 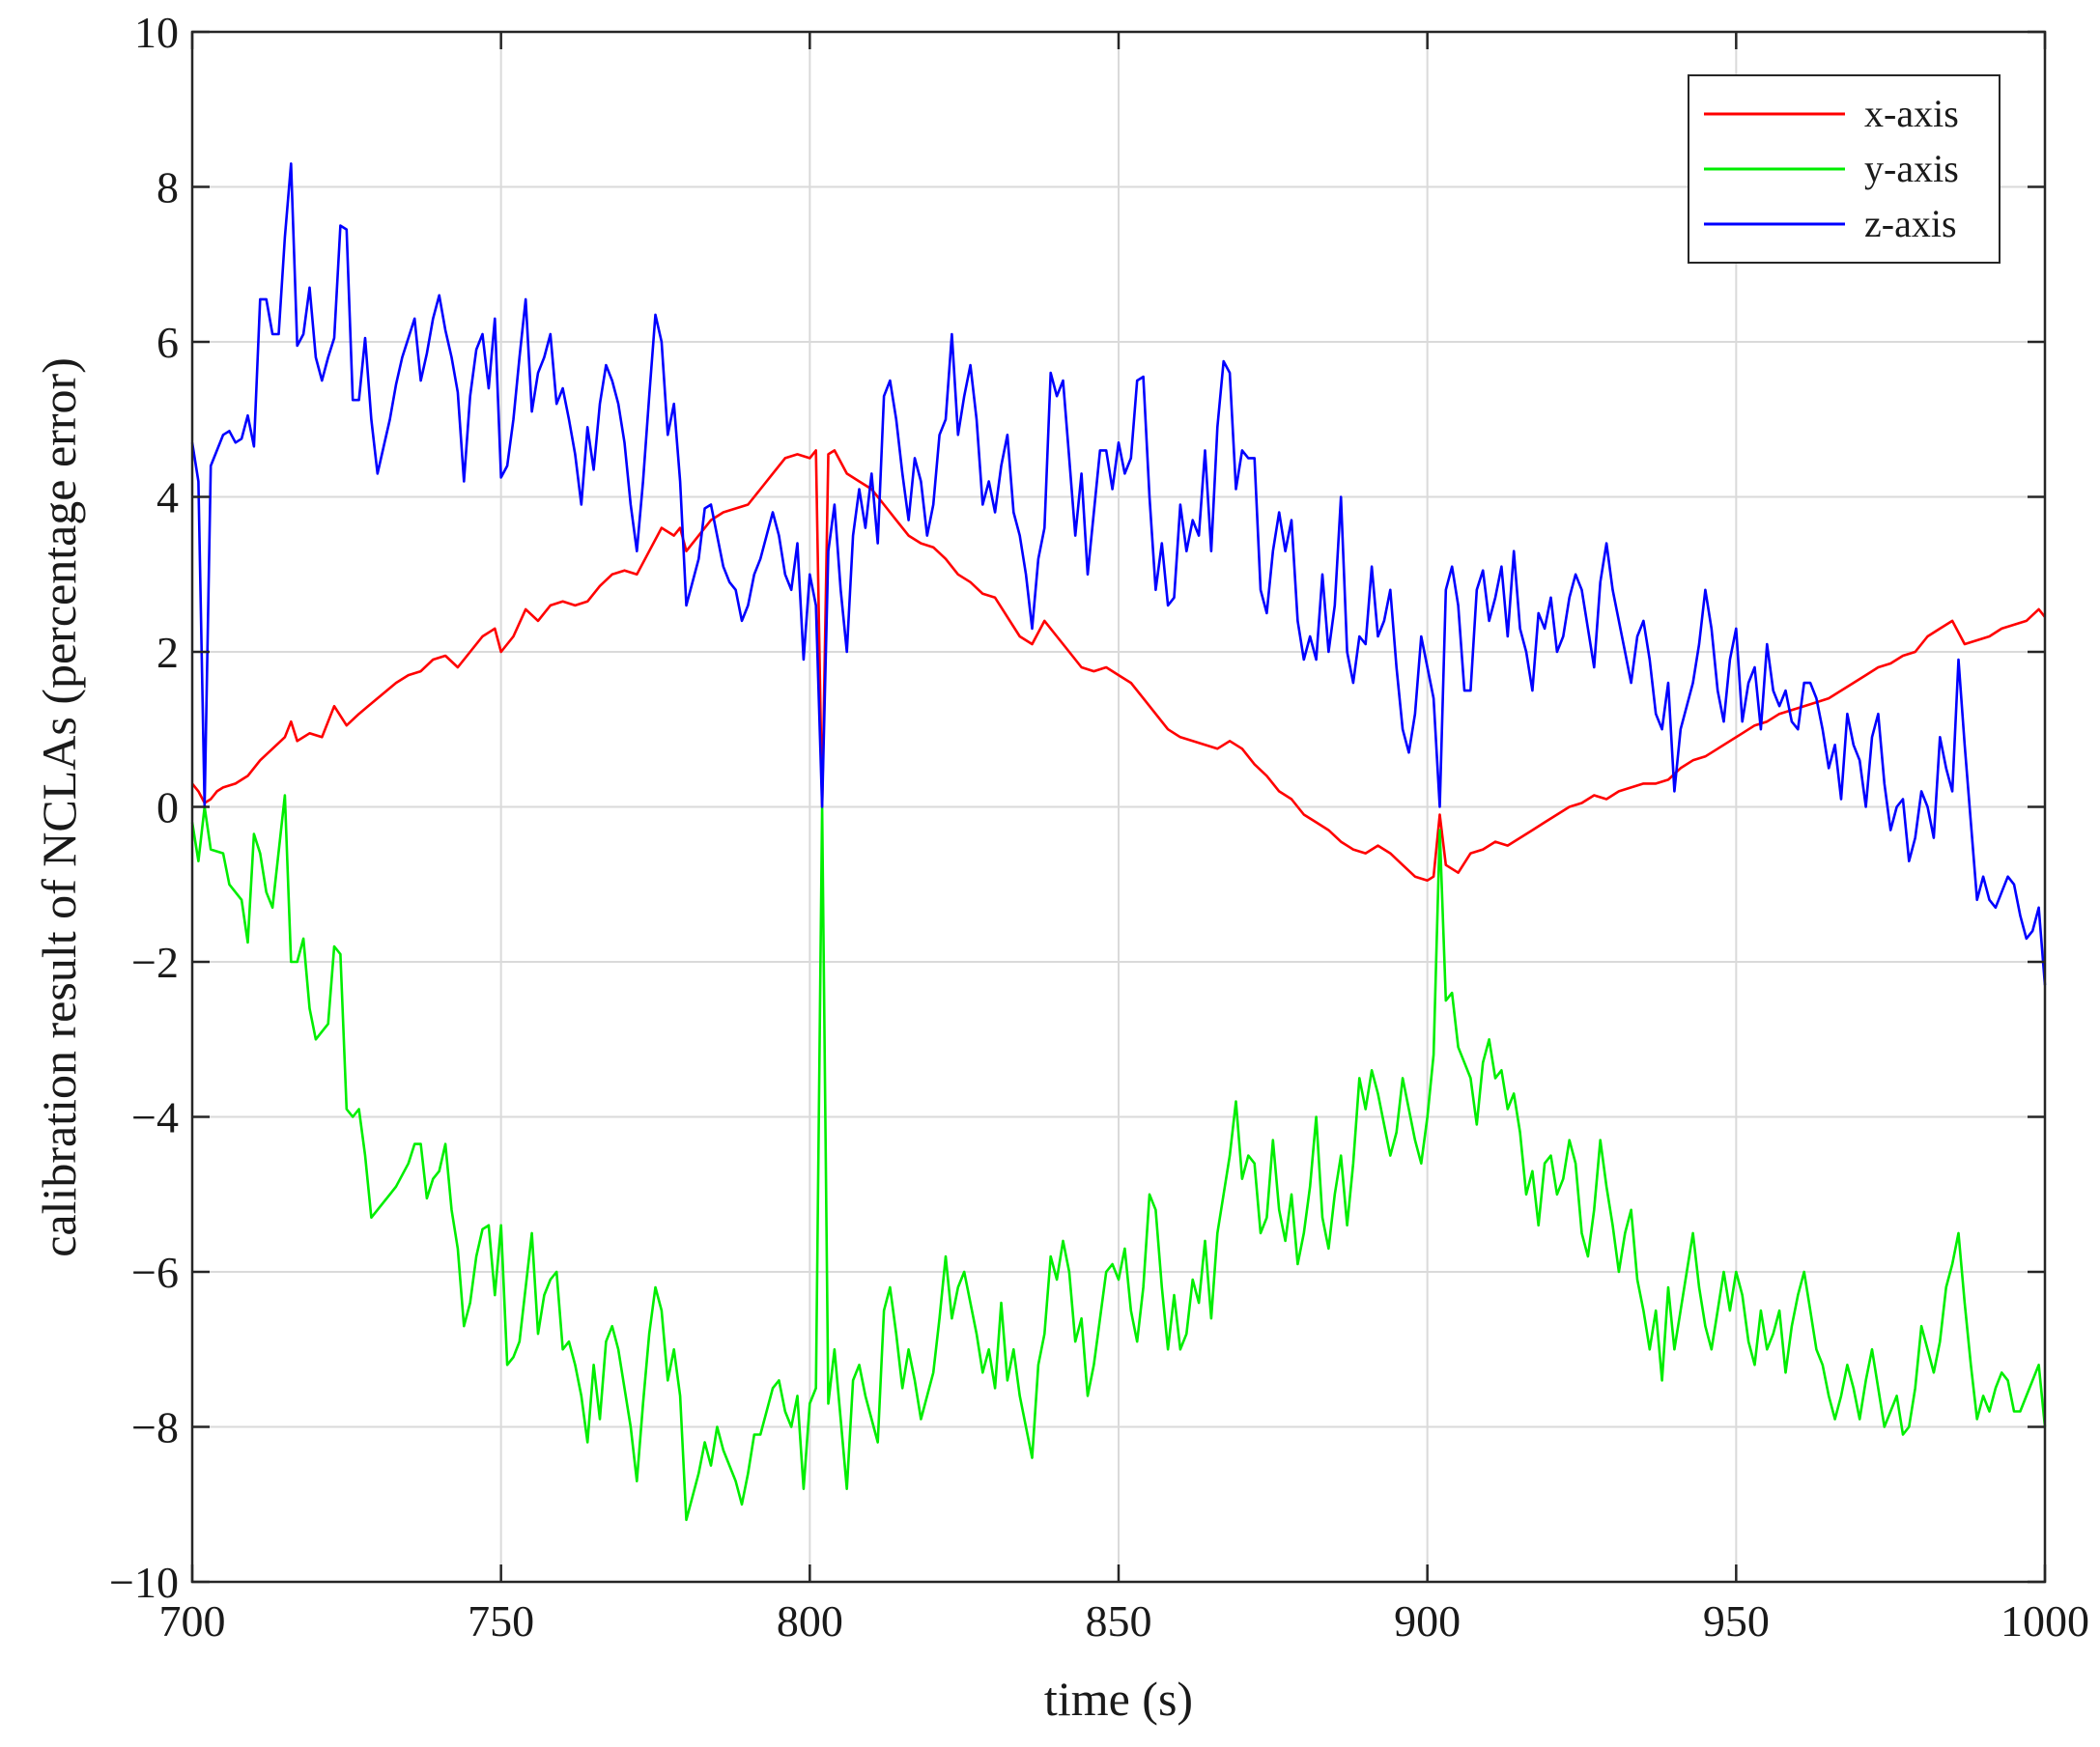 I want to click on legend: x-axis y-axis z-axis, so click(x=1844, y=169).